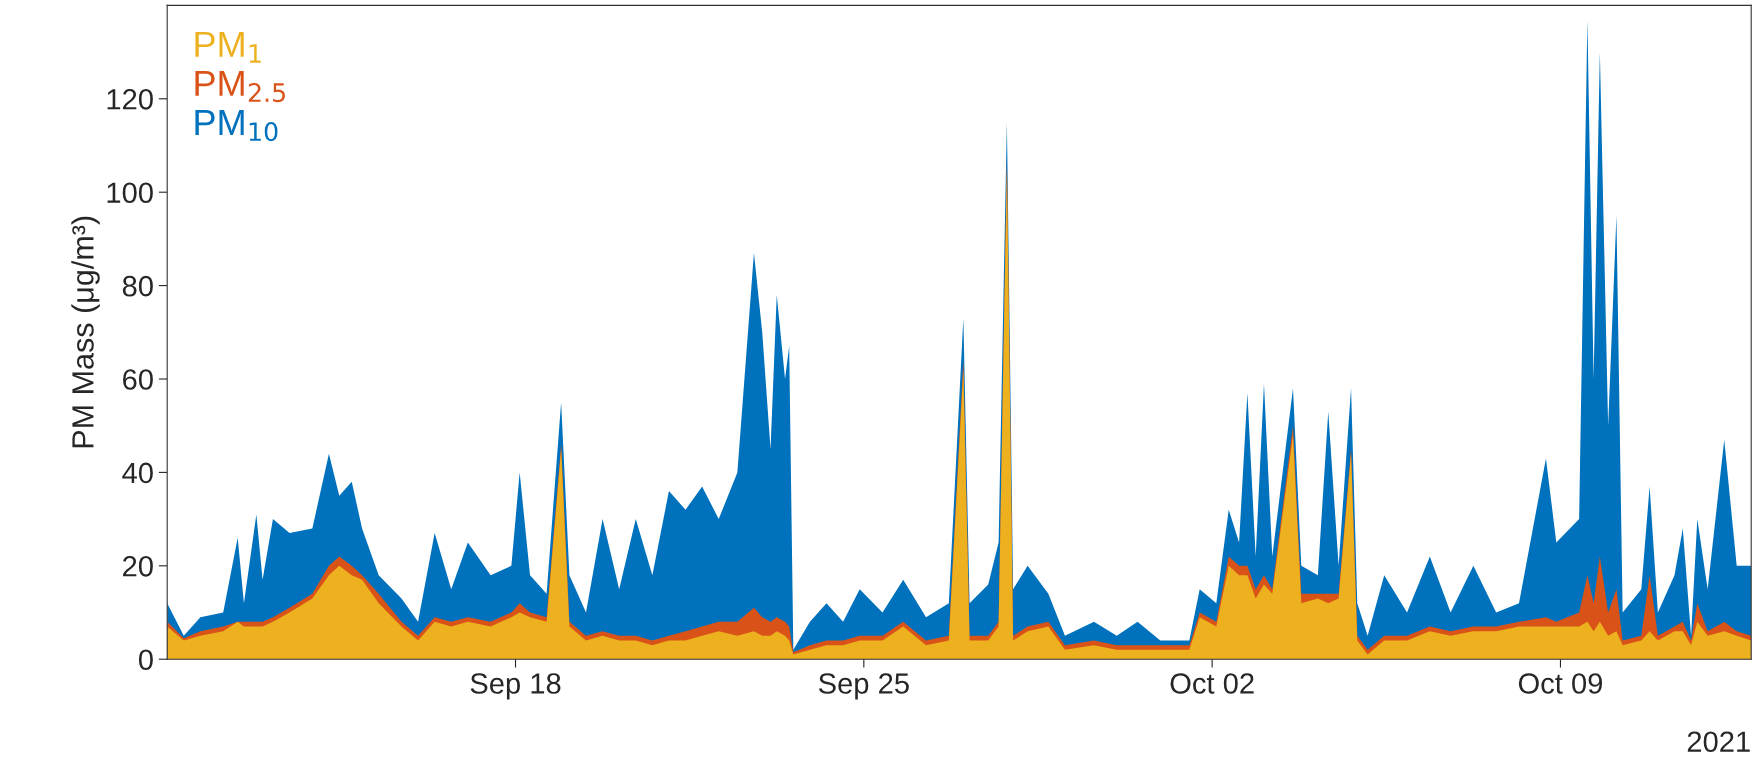  I want to click on y-axis-title: PM Mass (μg/m³), so click(85, 332).